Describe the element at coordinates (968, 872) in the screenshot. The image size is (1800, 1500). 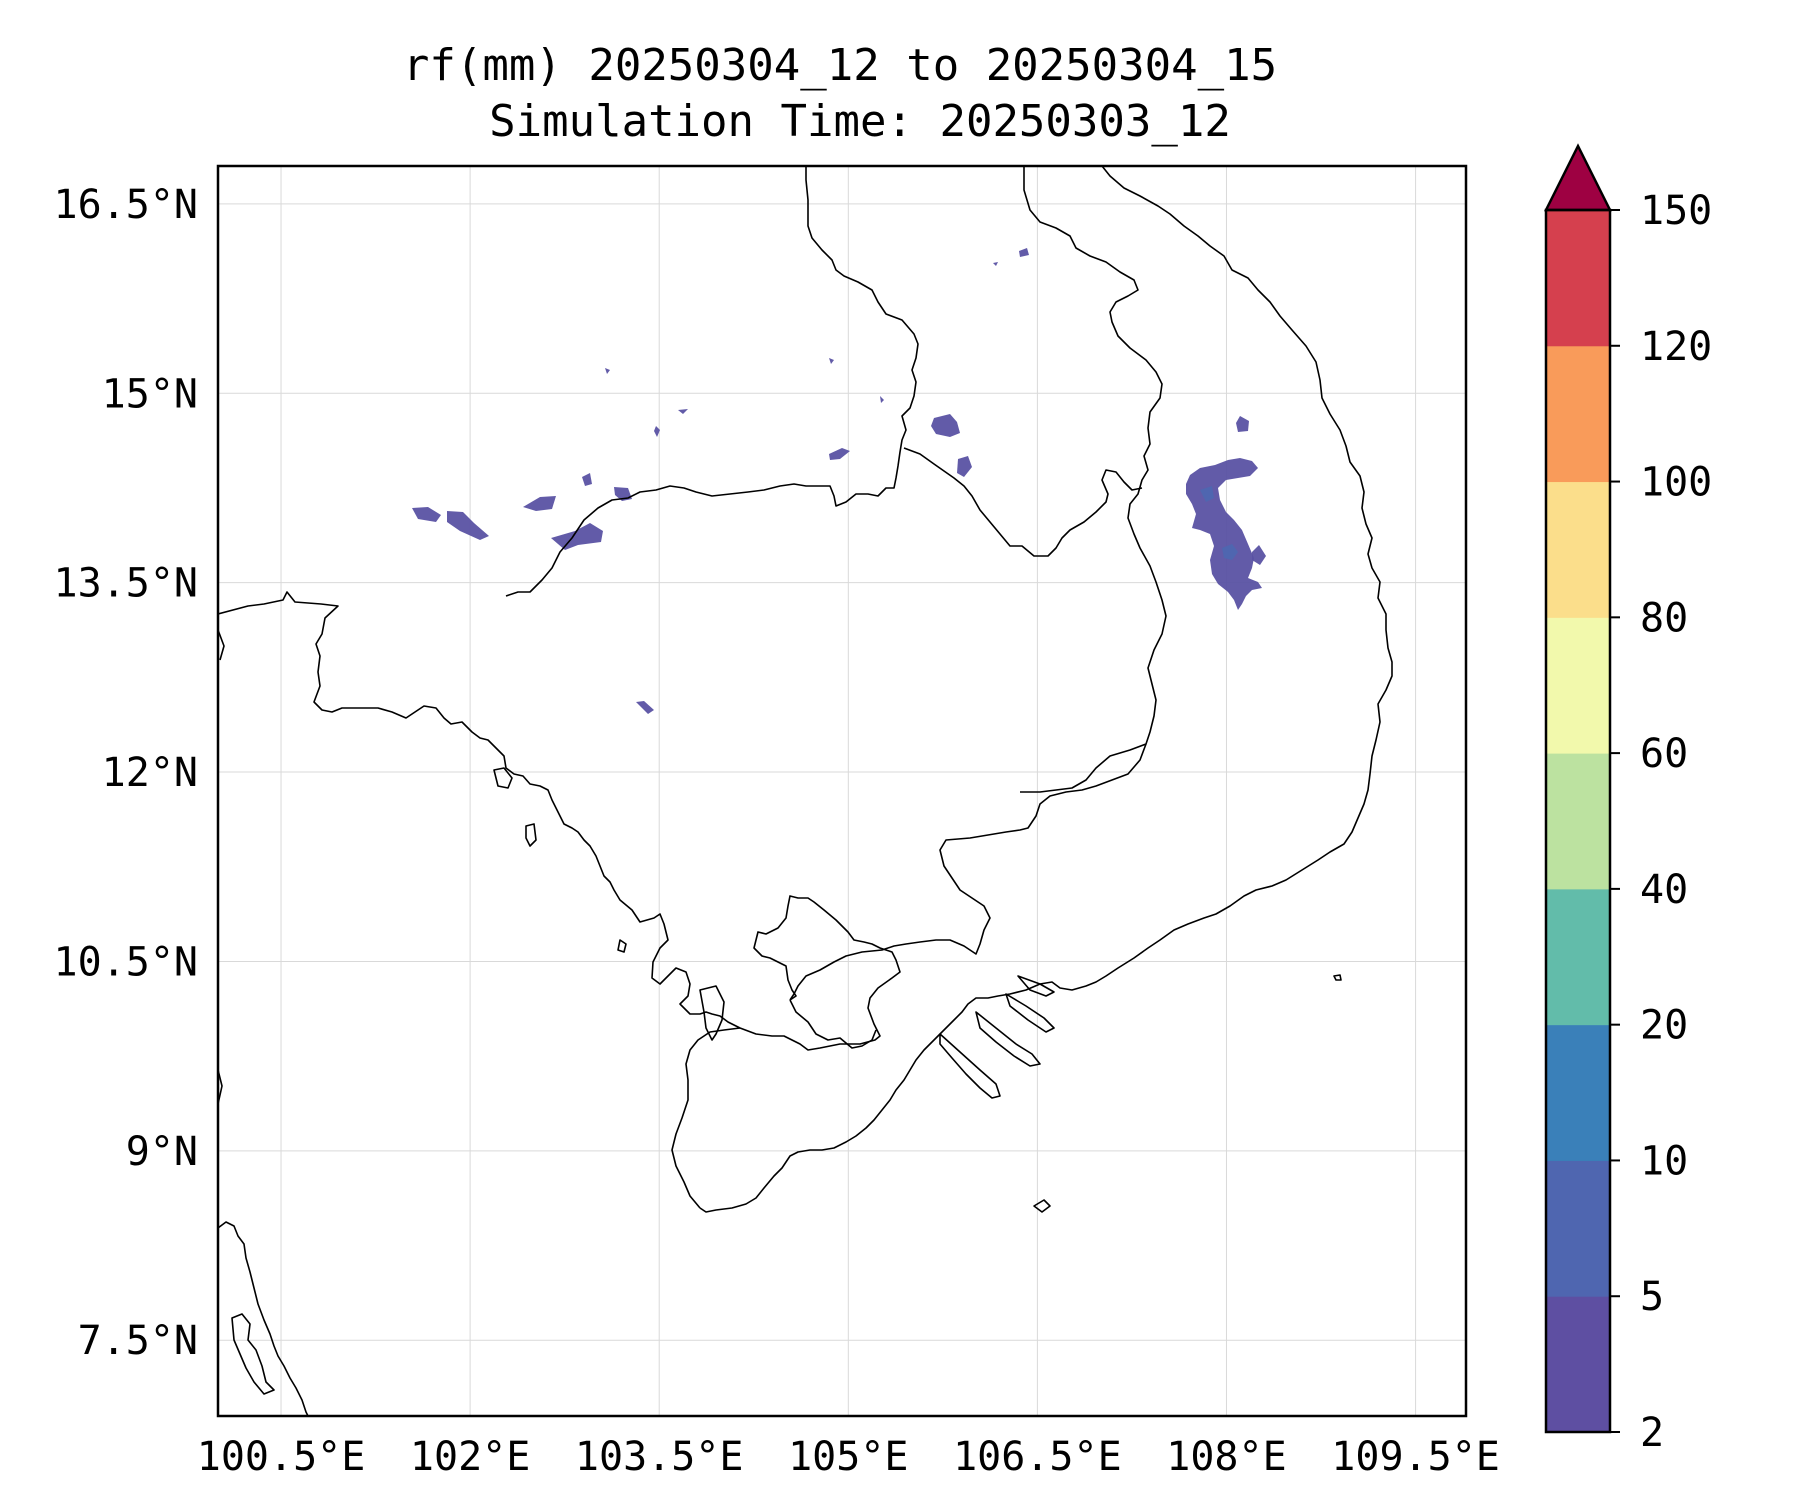
I see `border-cambodia-vietnam` at that location.